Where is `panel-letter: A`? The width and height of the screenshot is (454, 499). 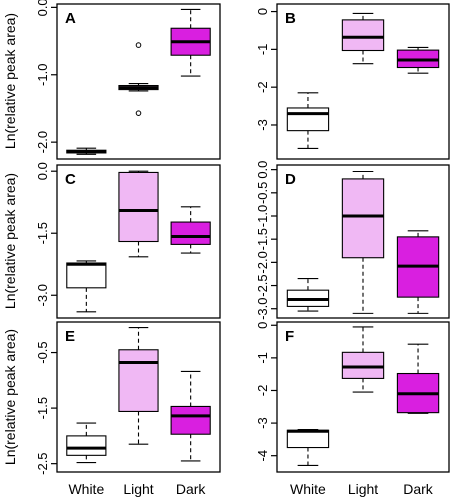 panel-letter: A is located at coordinates (70, 18).